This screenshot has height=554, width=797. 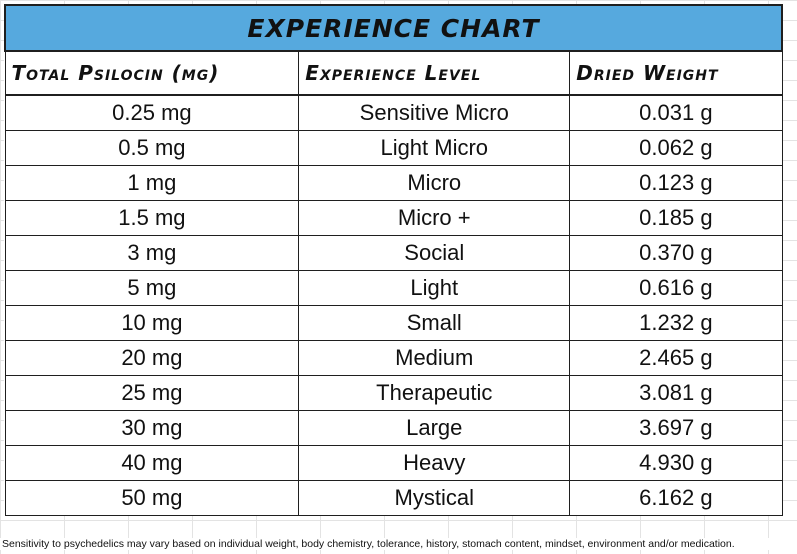 I want to click on experience-level-cell: Light, so click(x=434, y=288).